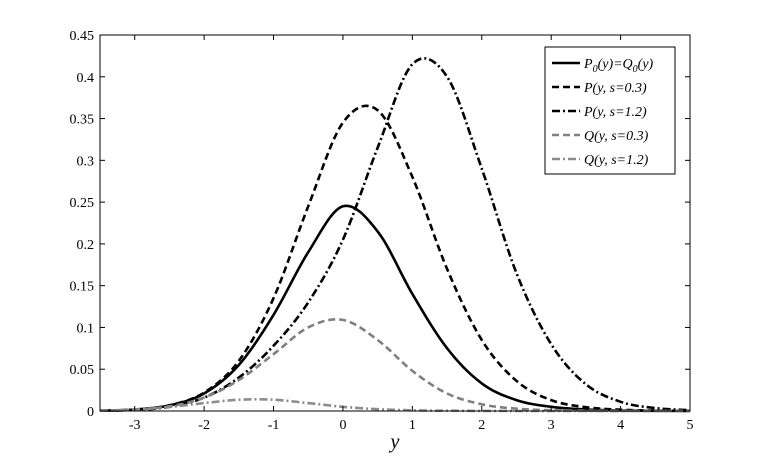 The height and width of the screenshot is (463, 763). Describe the element at coordinates (82, 370) in the screenshot. I see `y-tick-label: 0.05` at that location.